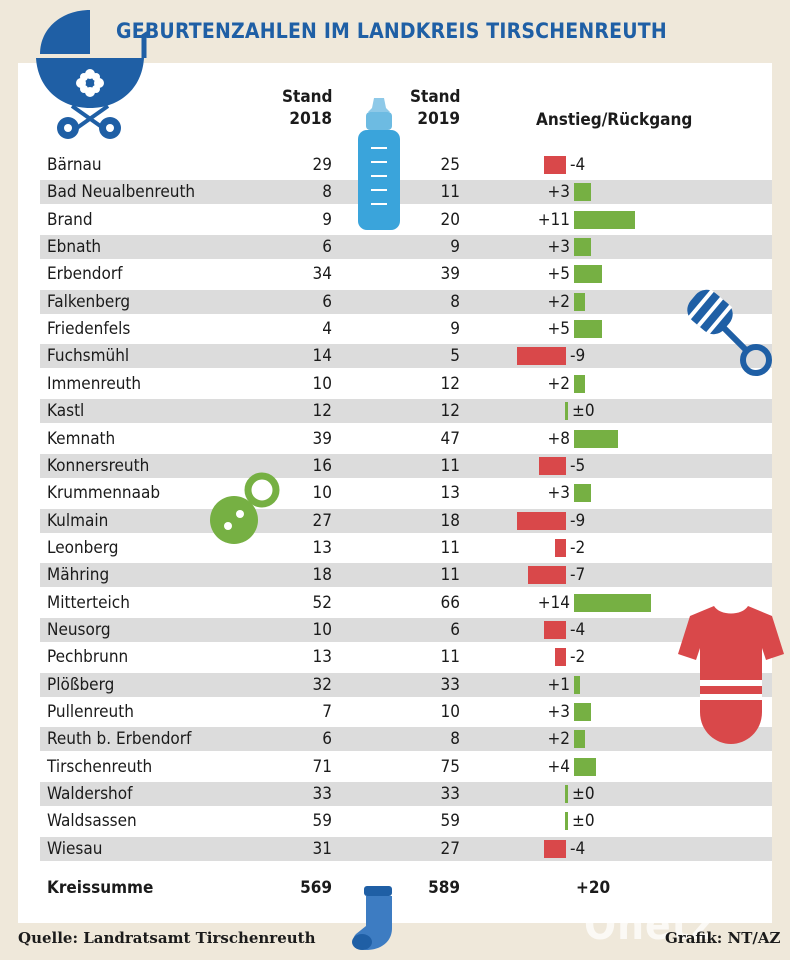  What do you see at coordinates (723, 938) in the screenshot?
I see `graphic-credit: Grafik: NT/AZ` at bounding box center [723, 938].